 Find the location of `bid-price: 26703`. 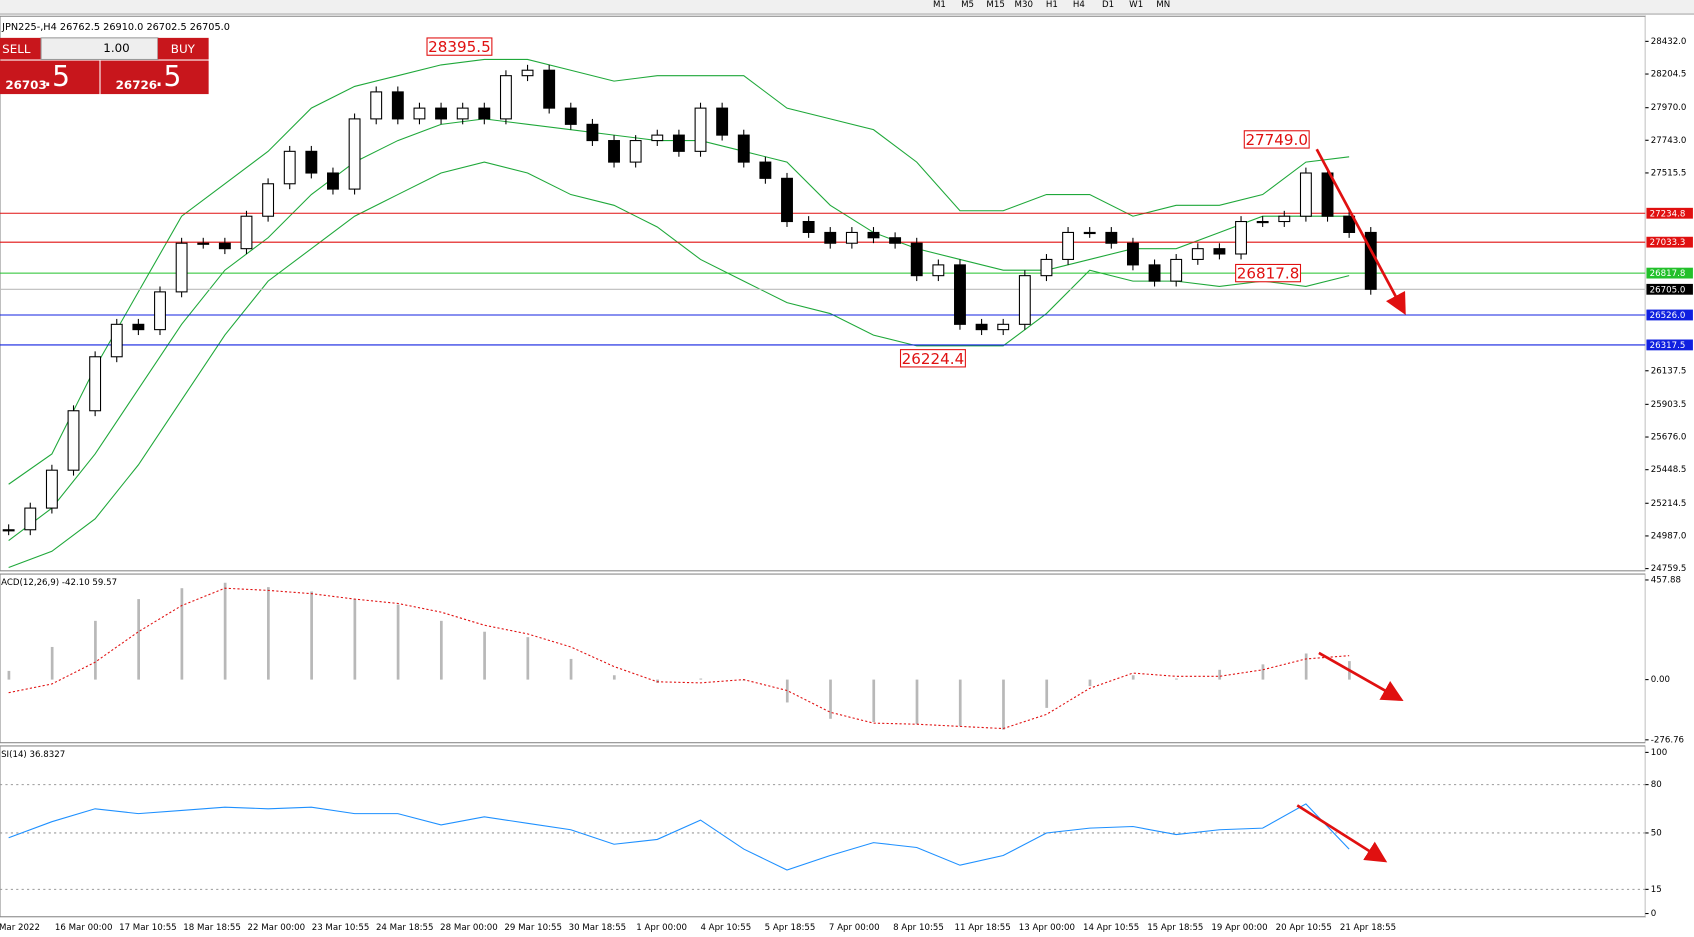

bid-price: 26703 is located at coordinates (25, 85).